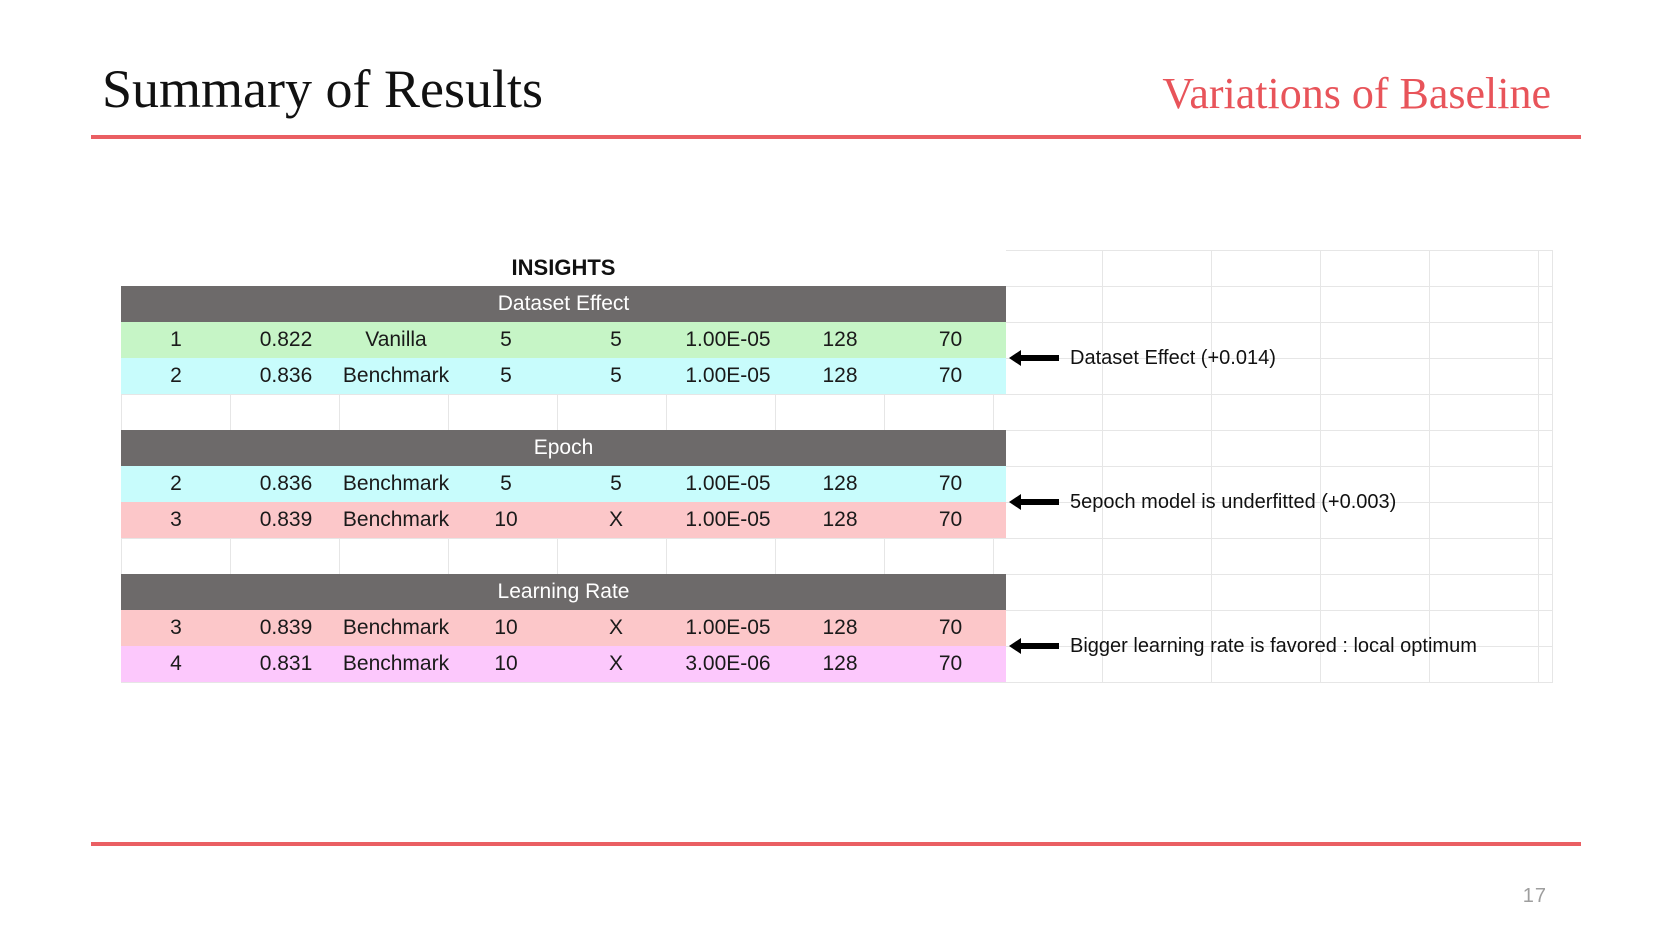 The height and width of the screenshot is (938, 1667). I want to click on slide-title: Summary of Results, so click(322, 89).